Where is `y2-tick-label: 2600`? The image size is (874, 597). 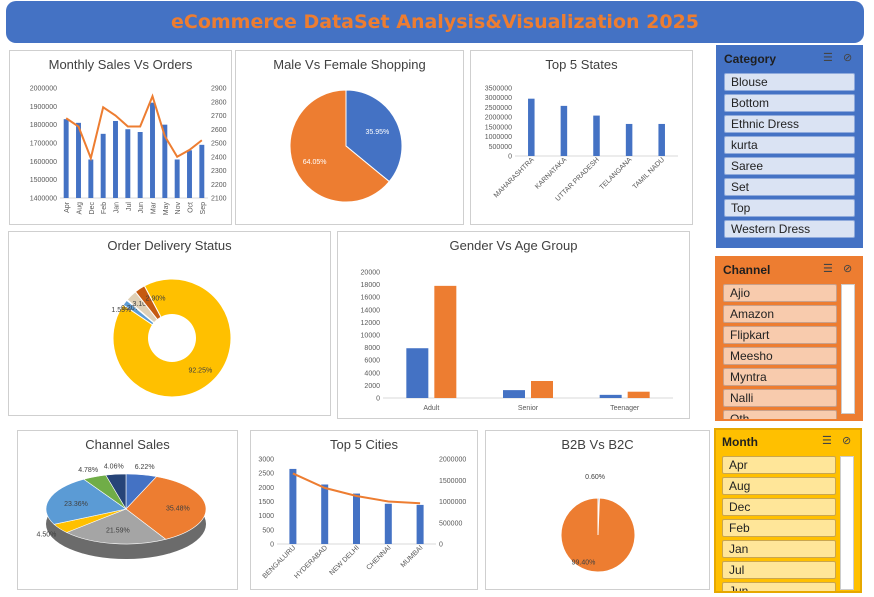 y2-tick-label: 2600 is located at coordinates (219, 130).